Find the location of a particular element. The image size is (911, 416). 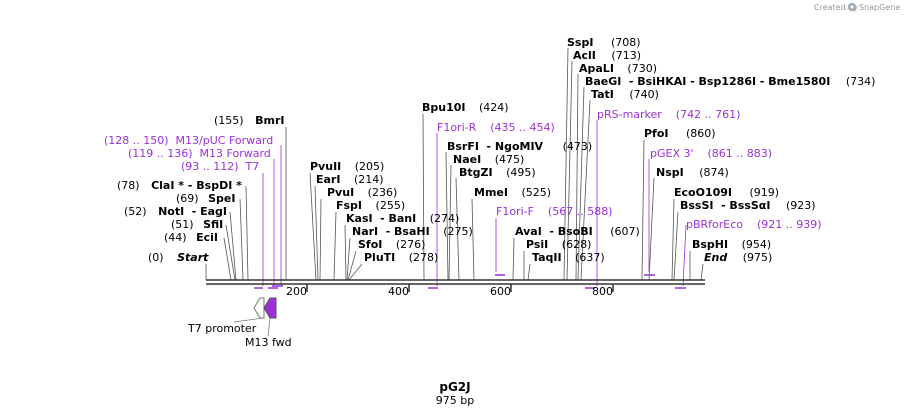

site-name: BspHI is located at coordinates (710, 244).